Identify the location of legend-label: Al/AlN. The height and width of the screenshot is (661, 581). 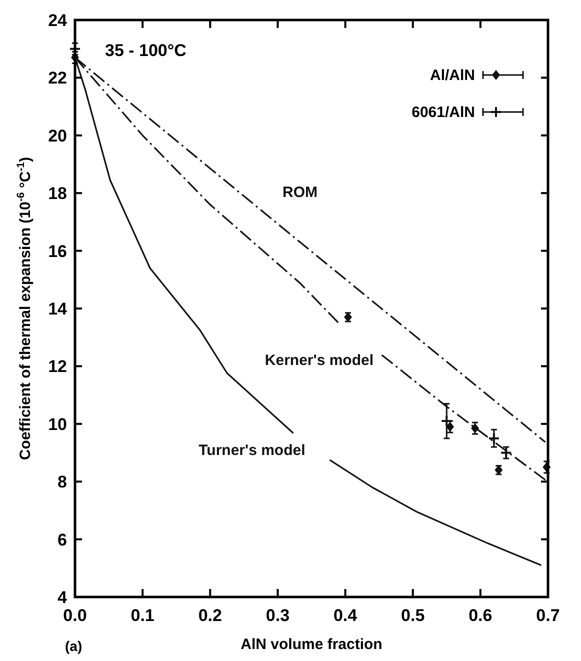
(452, 75).